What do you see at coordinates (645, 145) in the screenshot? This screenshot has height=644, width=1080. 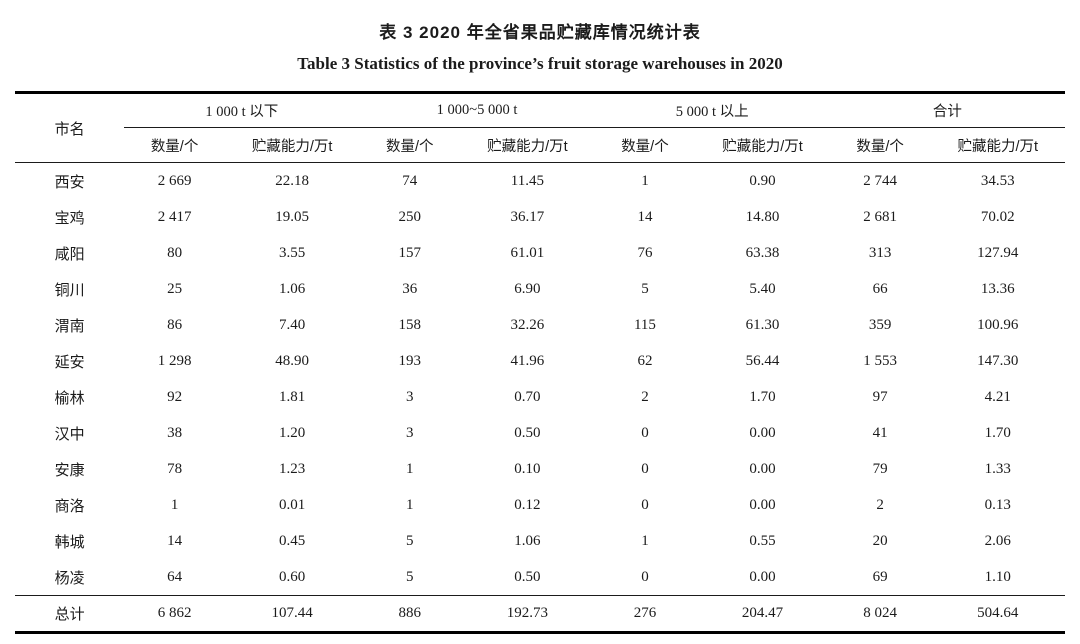 I see `quantity-header-cell: 数量/个` at bounding box center [645, 145].